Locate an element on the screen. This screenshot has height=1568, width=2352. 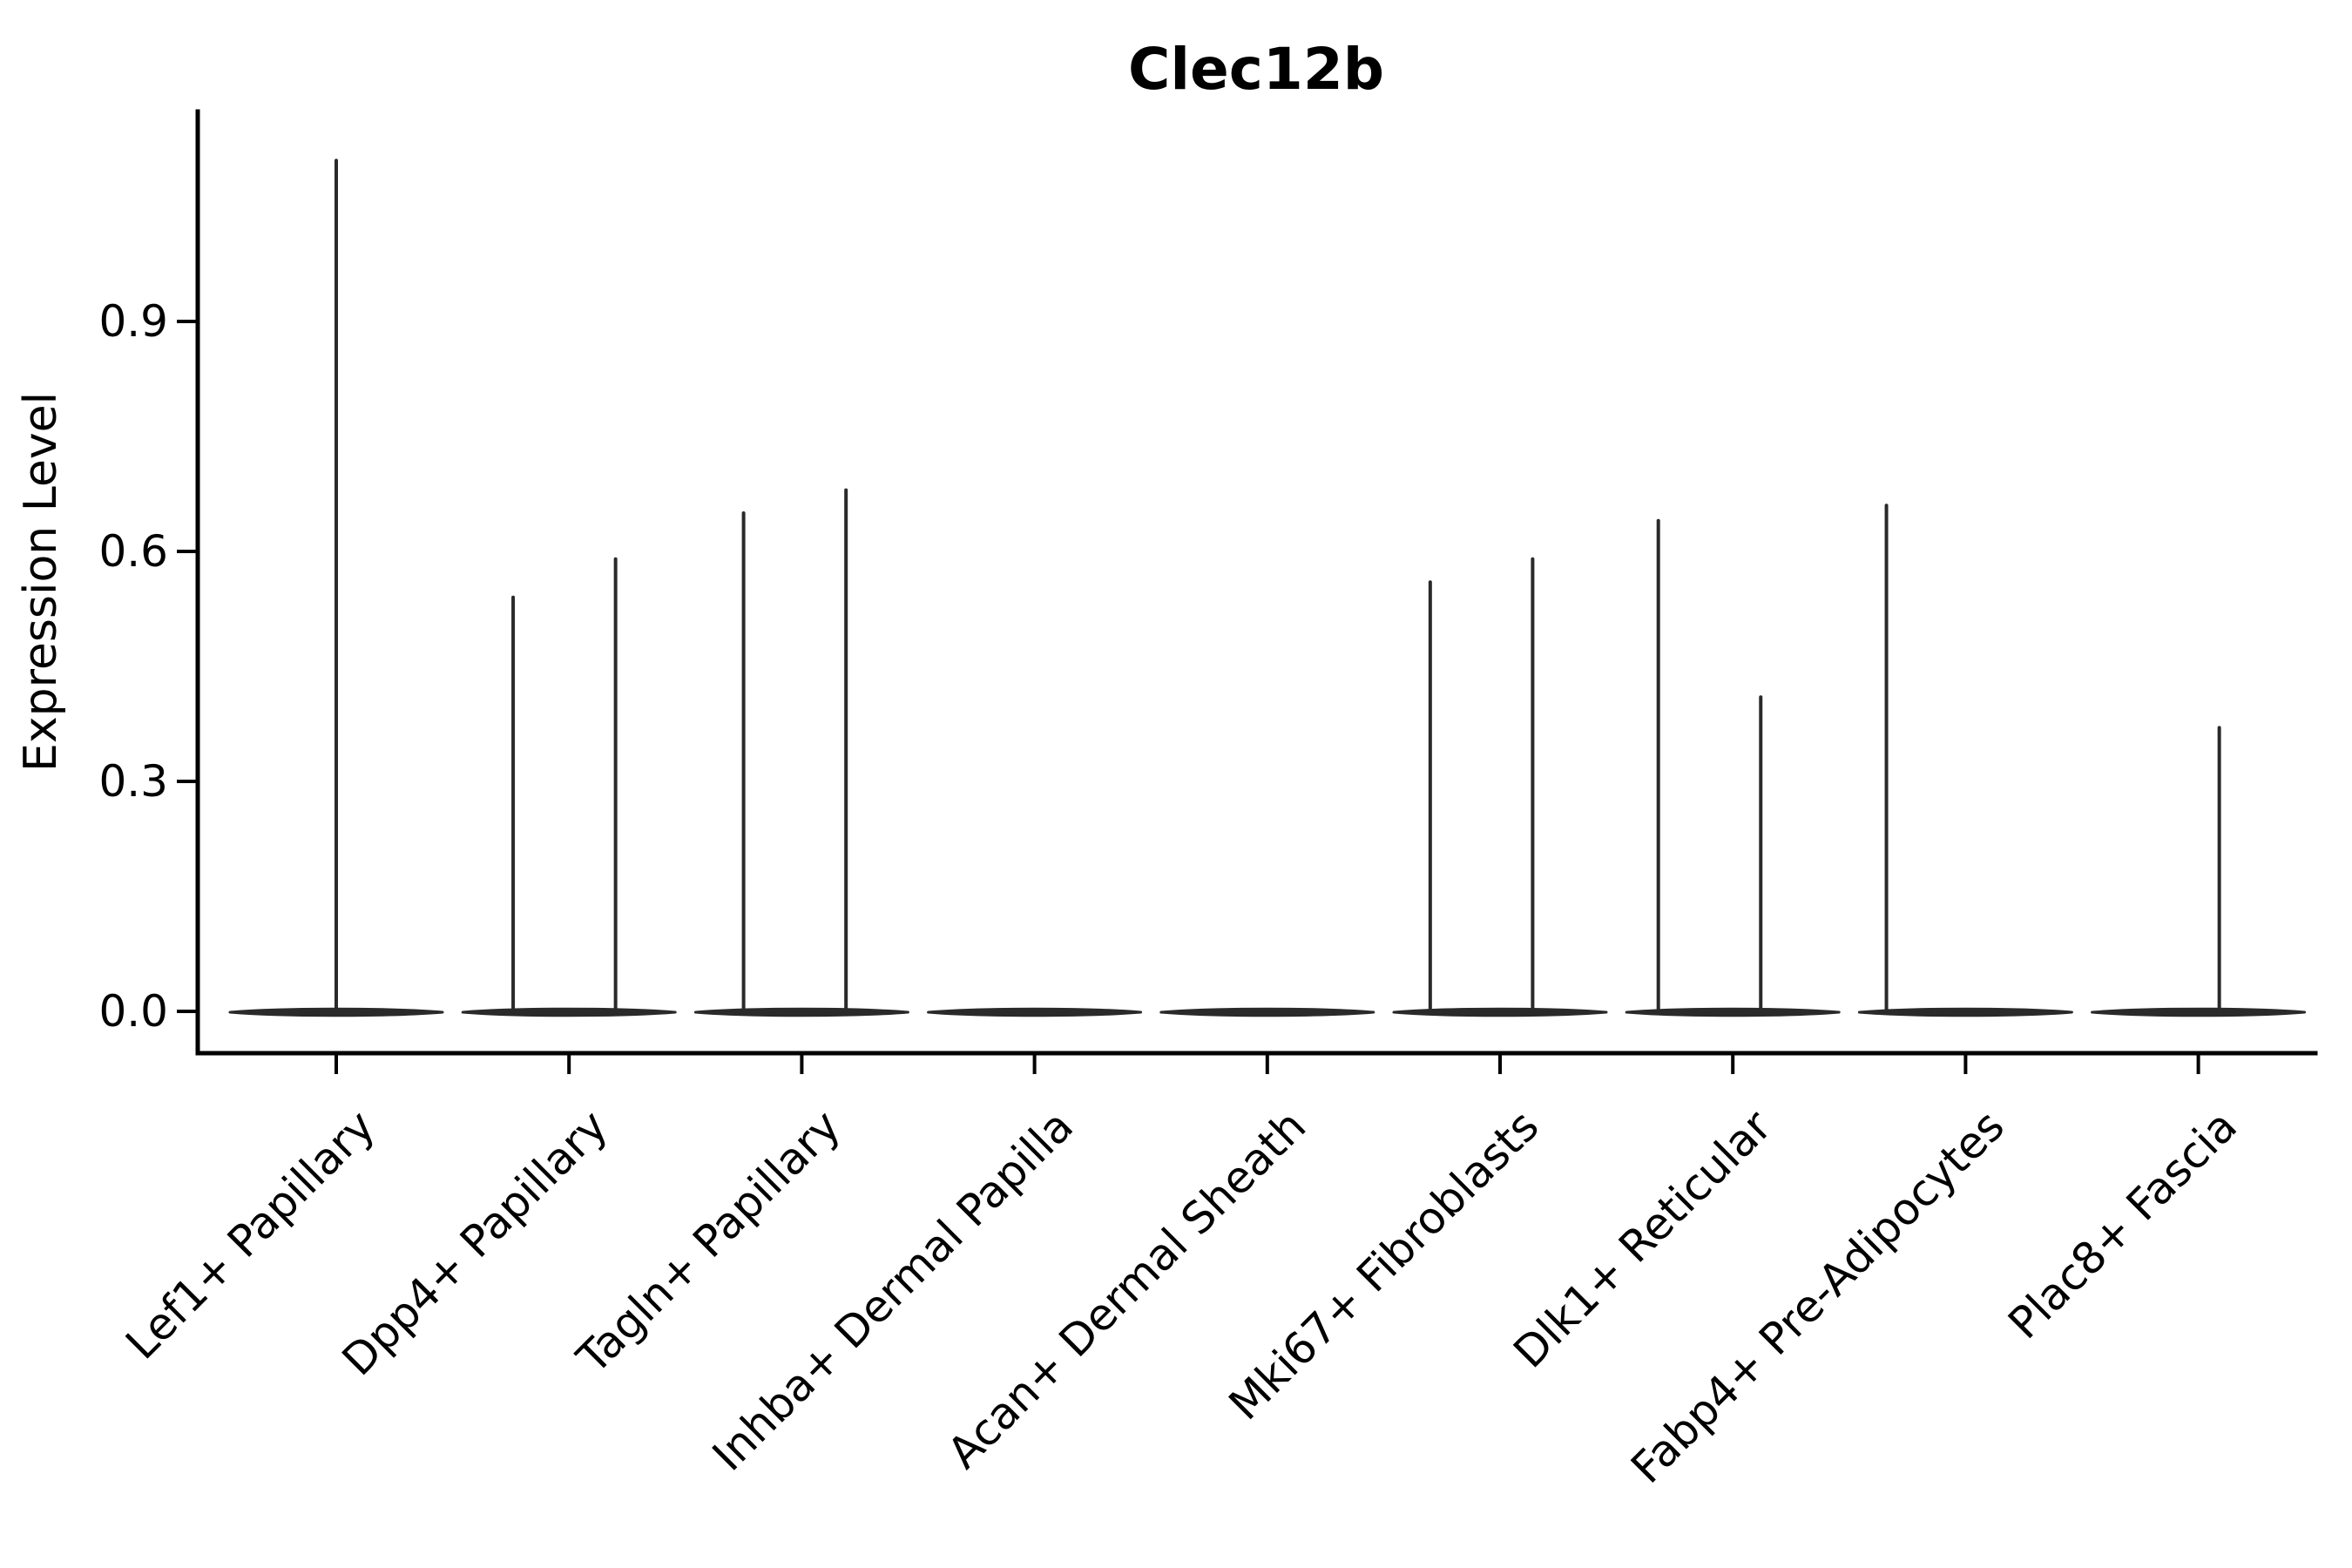
x-tick-label: Dlk1+ Reticular is located at coordinates (1643, 1238).